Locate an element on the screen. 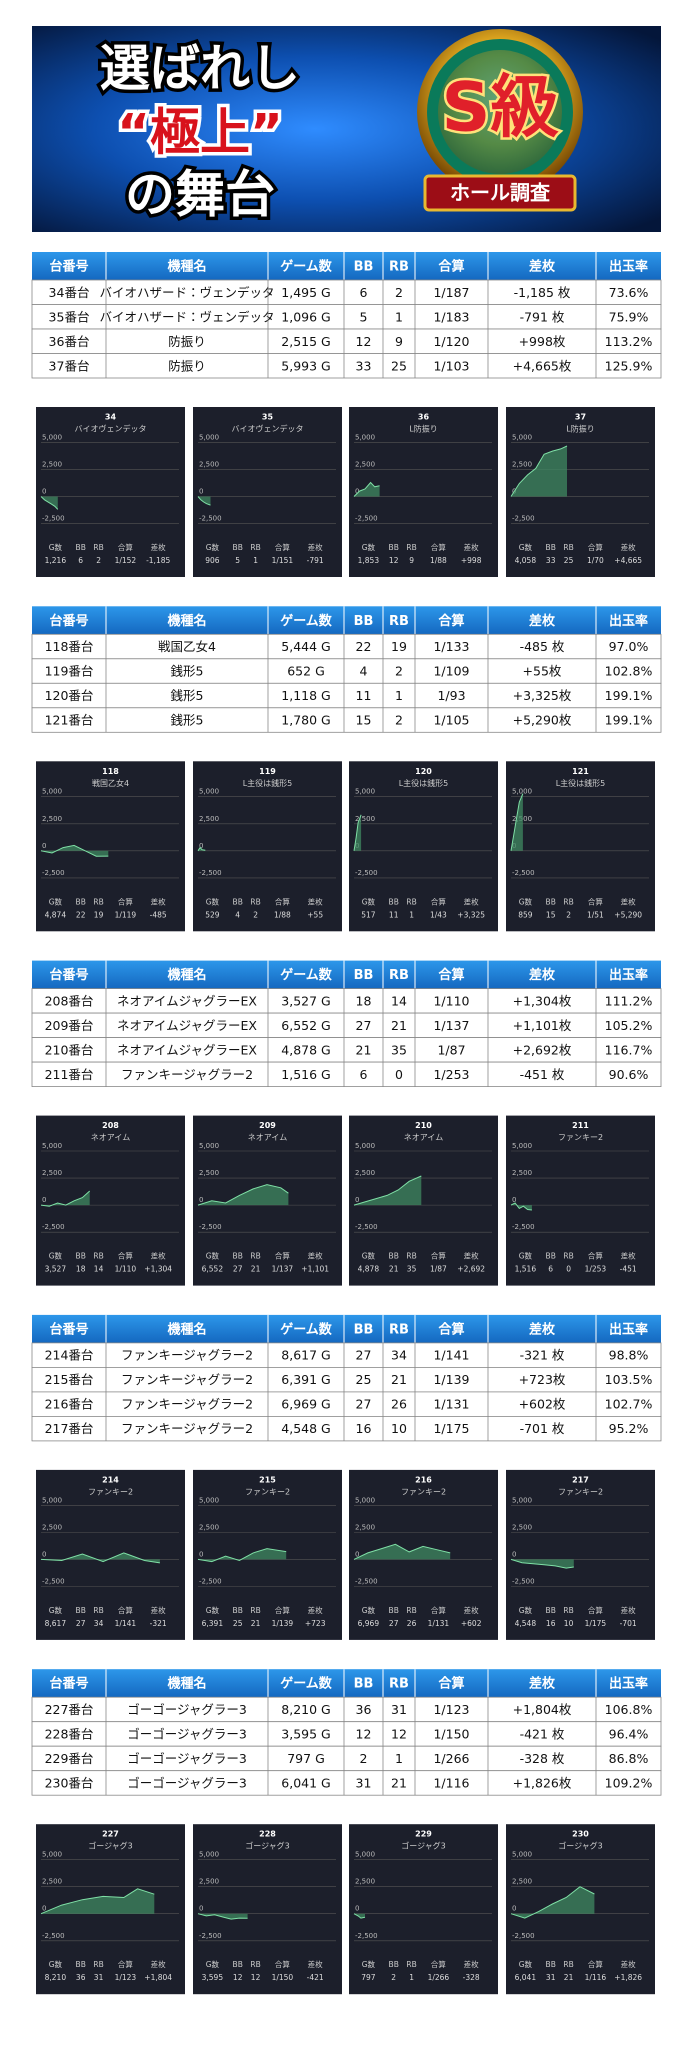 The width and height of the screenshot is (697, 2048). table-header-cell: BB is located at coordinates (364, 621).